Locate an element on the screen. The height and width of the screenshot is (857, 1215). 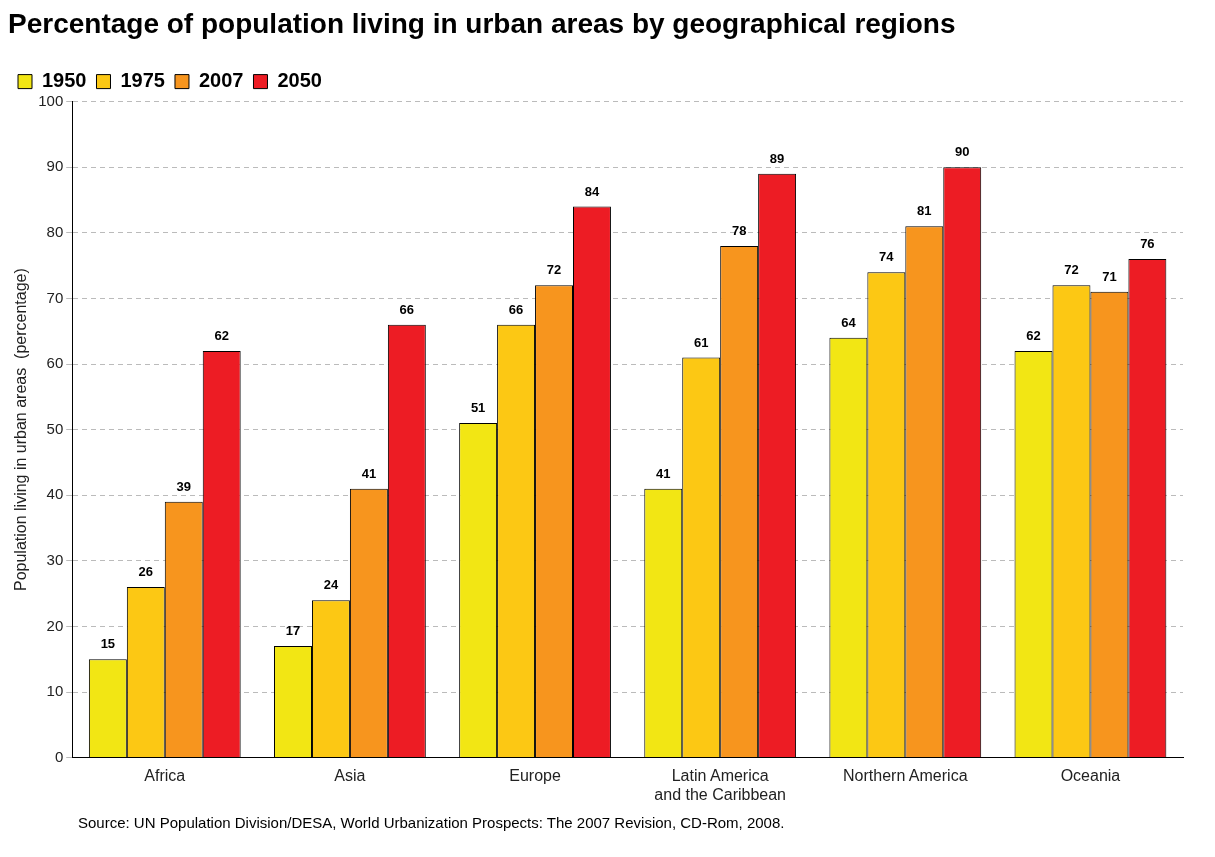
data-label: 74 is located at coordinates (887, 257).